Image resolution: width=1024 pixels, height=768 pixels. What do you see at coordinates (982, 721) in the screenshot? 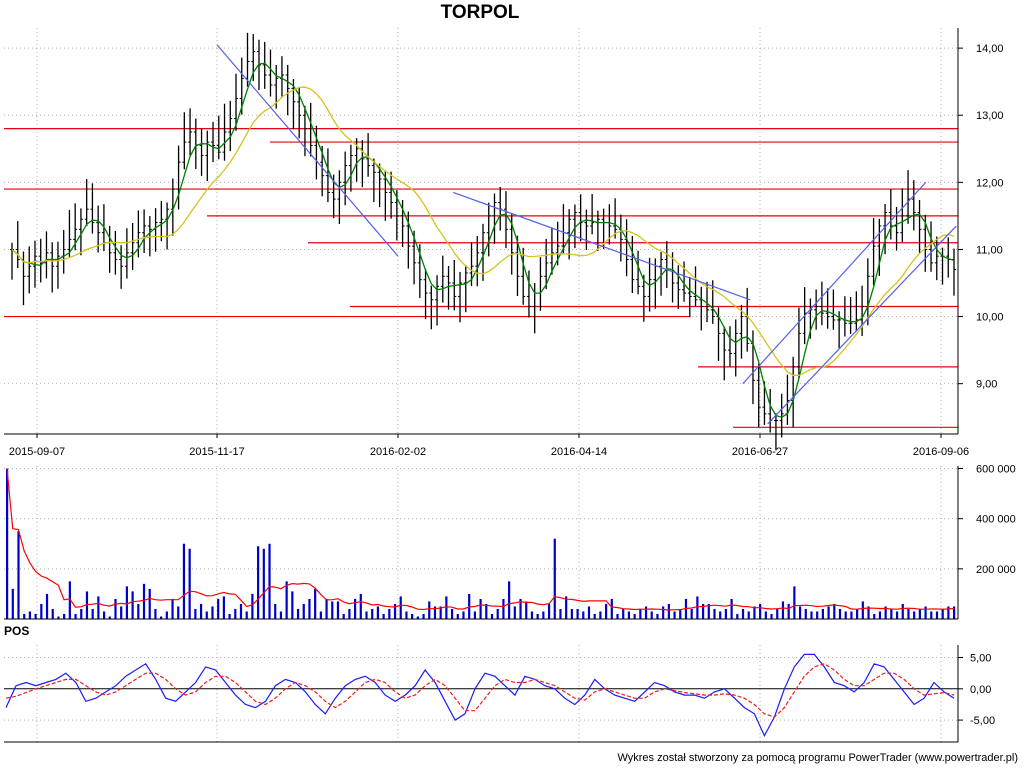
I see `y-tick-label: -5,00` at bounding box center [982, 721].